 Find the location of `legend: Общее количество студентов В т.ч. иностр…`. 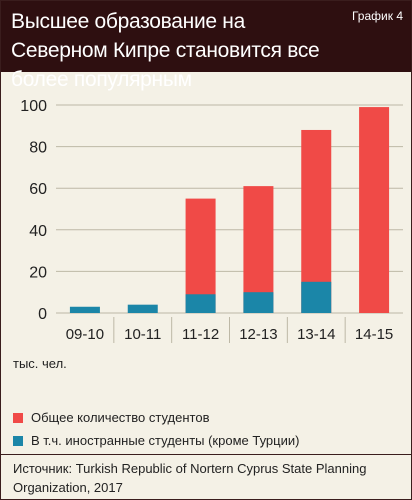

legend: Общее количество студентов В т.ч. иностр… is located at coordinates (208, 429).